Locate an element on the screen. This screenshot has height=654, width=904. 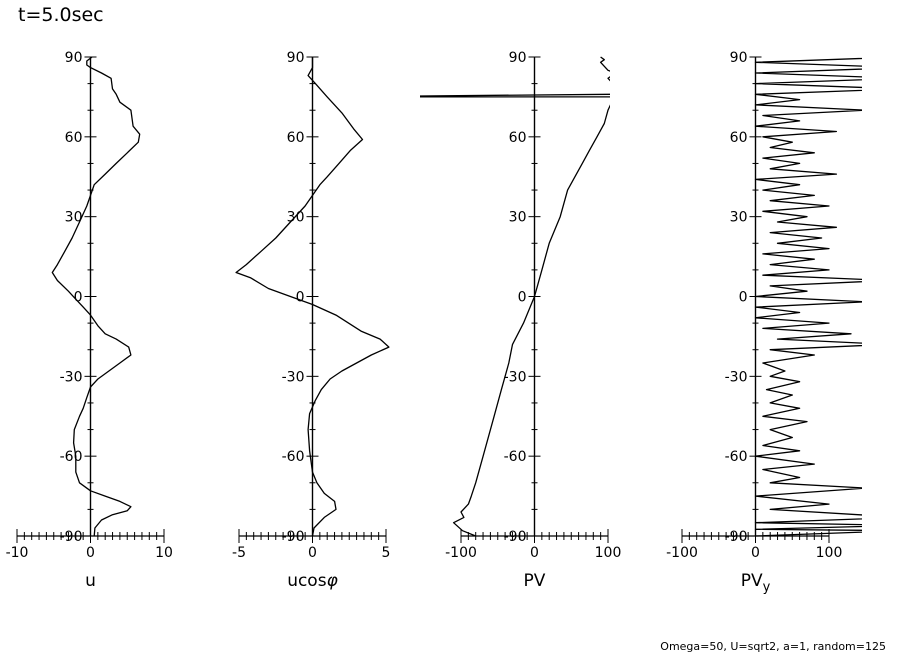
chart-title: t=5.0sec is located at coordinates (61, 15).